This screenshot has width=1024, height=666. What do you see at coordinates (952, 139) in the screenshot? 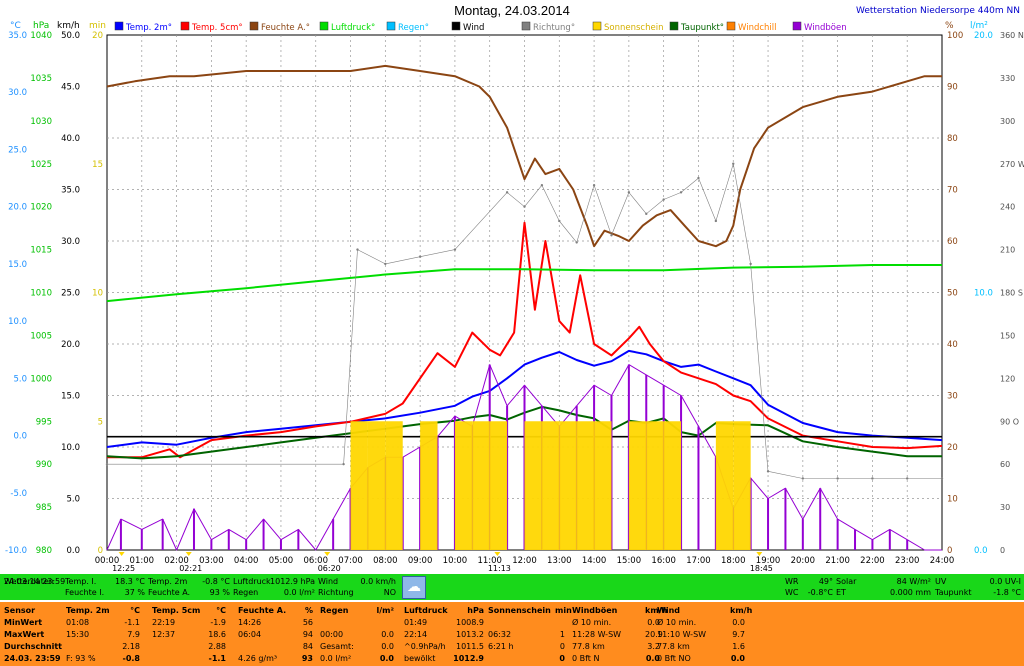
I see `percent-tick-label: 80` at bounding box center [952, 139].